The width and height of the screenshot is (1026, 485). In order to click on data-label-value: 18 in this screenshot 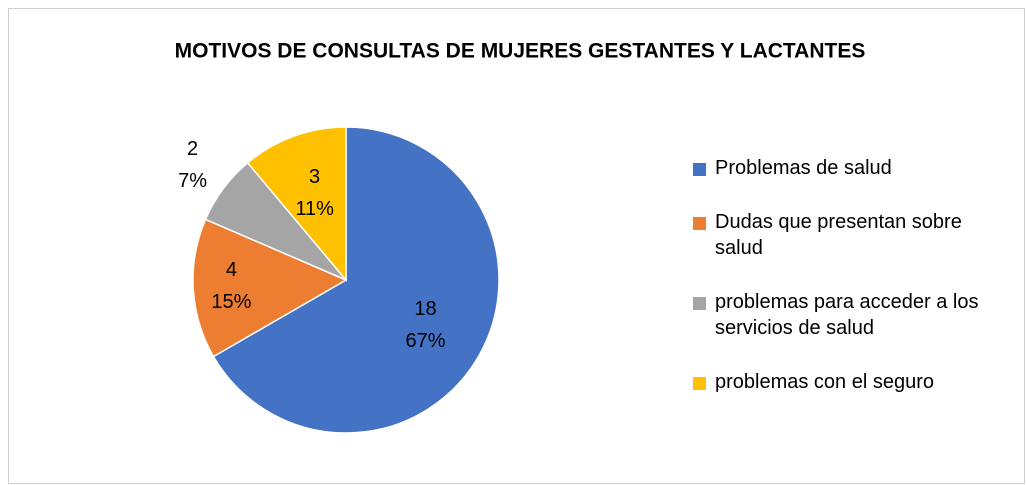, I will do `click(425, 309)`.